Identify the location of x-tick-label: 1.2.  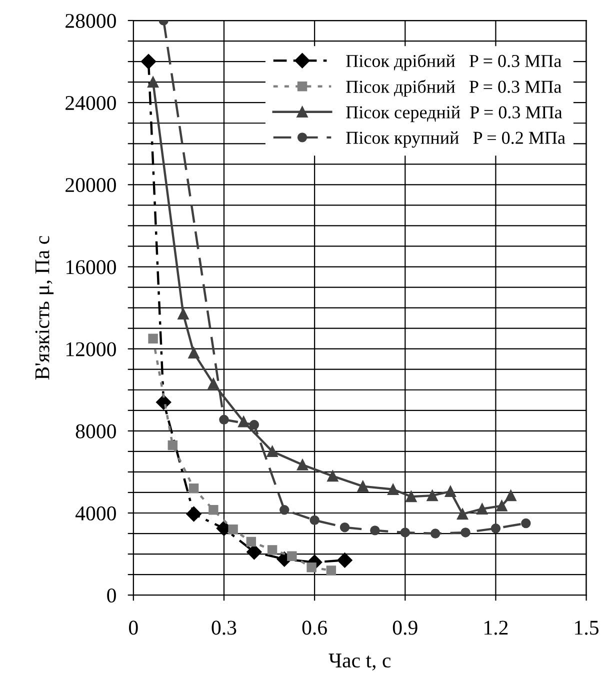
(496, 627).